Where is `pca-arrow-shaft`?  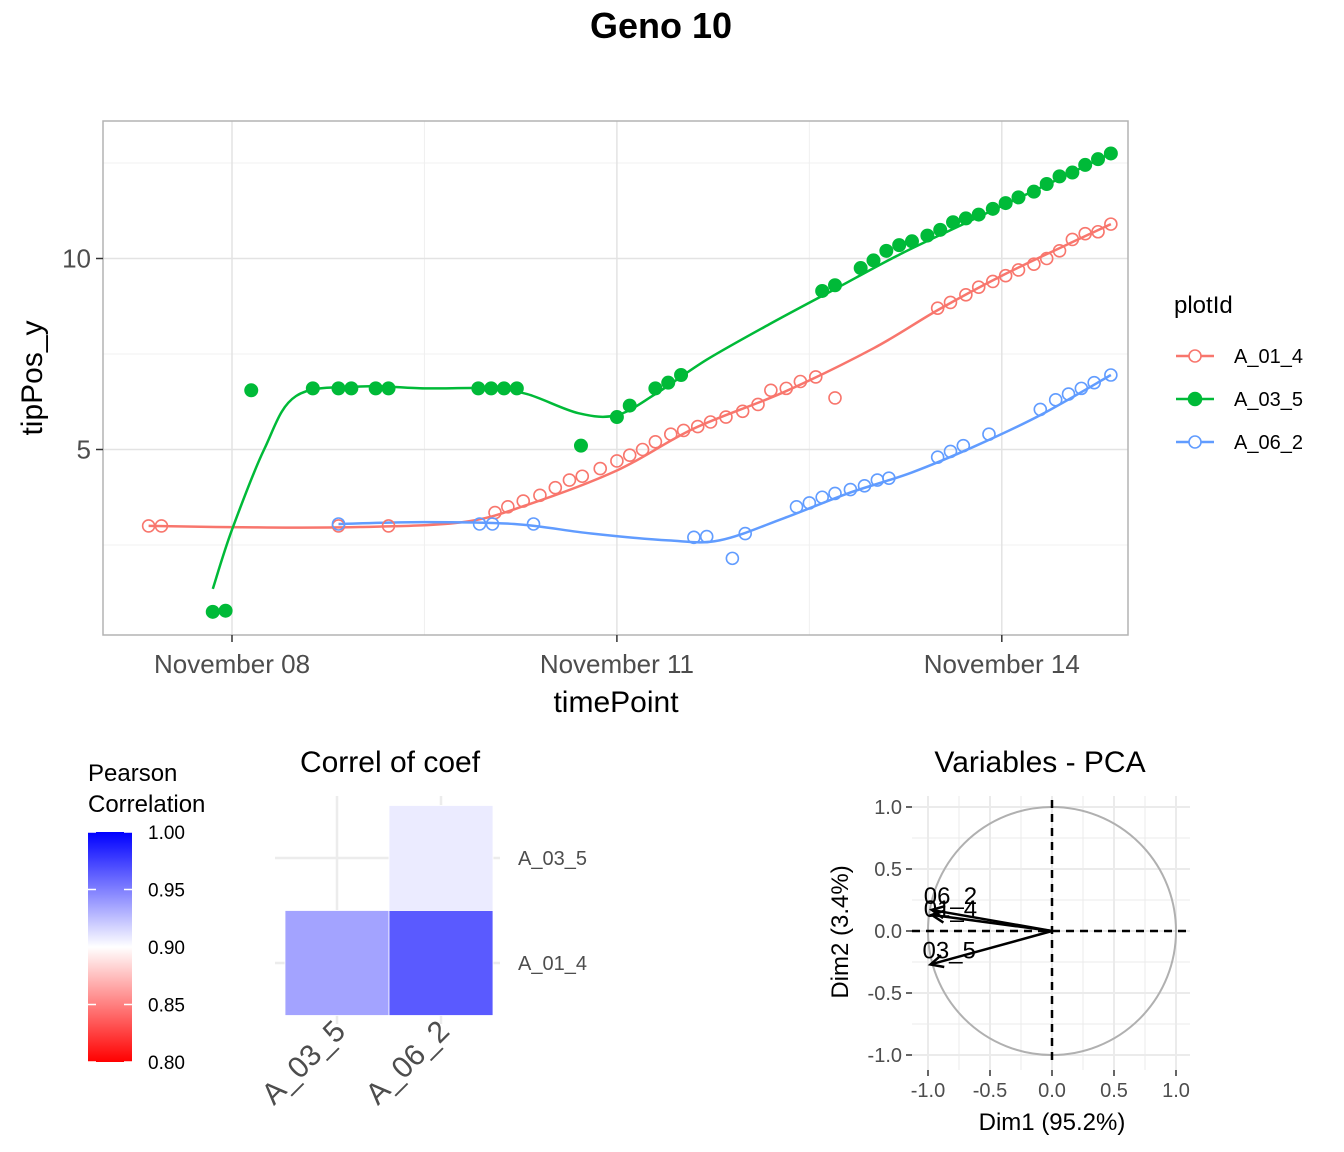 pca-arrow-shaft is located at coordinates (992, 923).